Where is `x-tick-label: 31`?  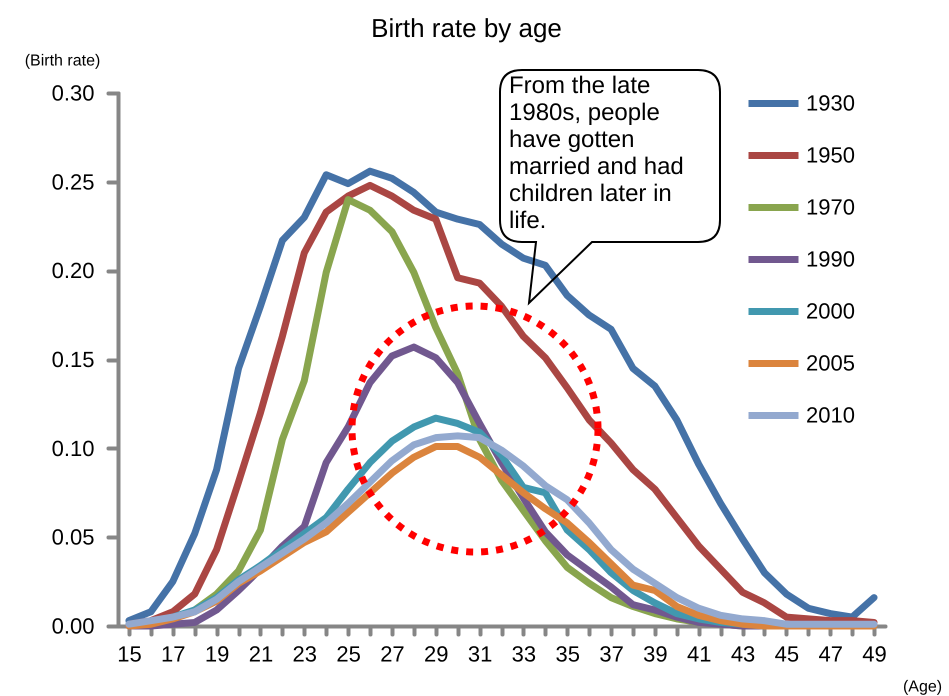 x-tick-label: 31 is located at coordinates (480, 654).